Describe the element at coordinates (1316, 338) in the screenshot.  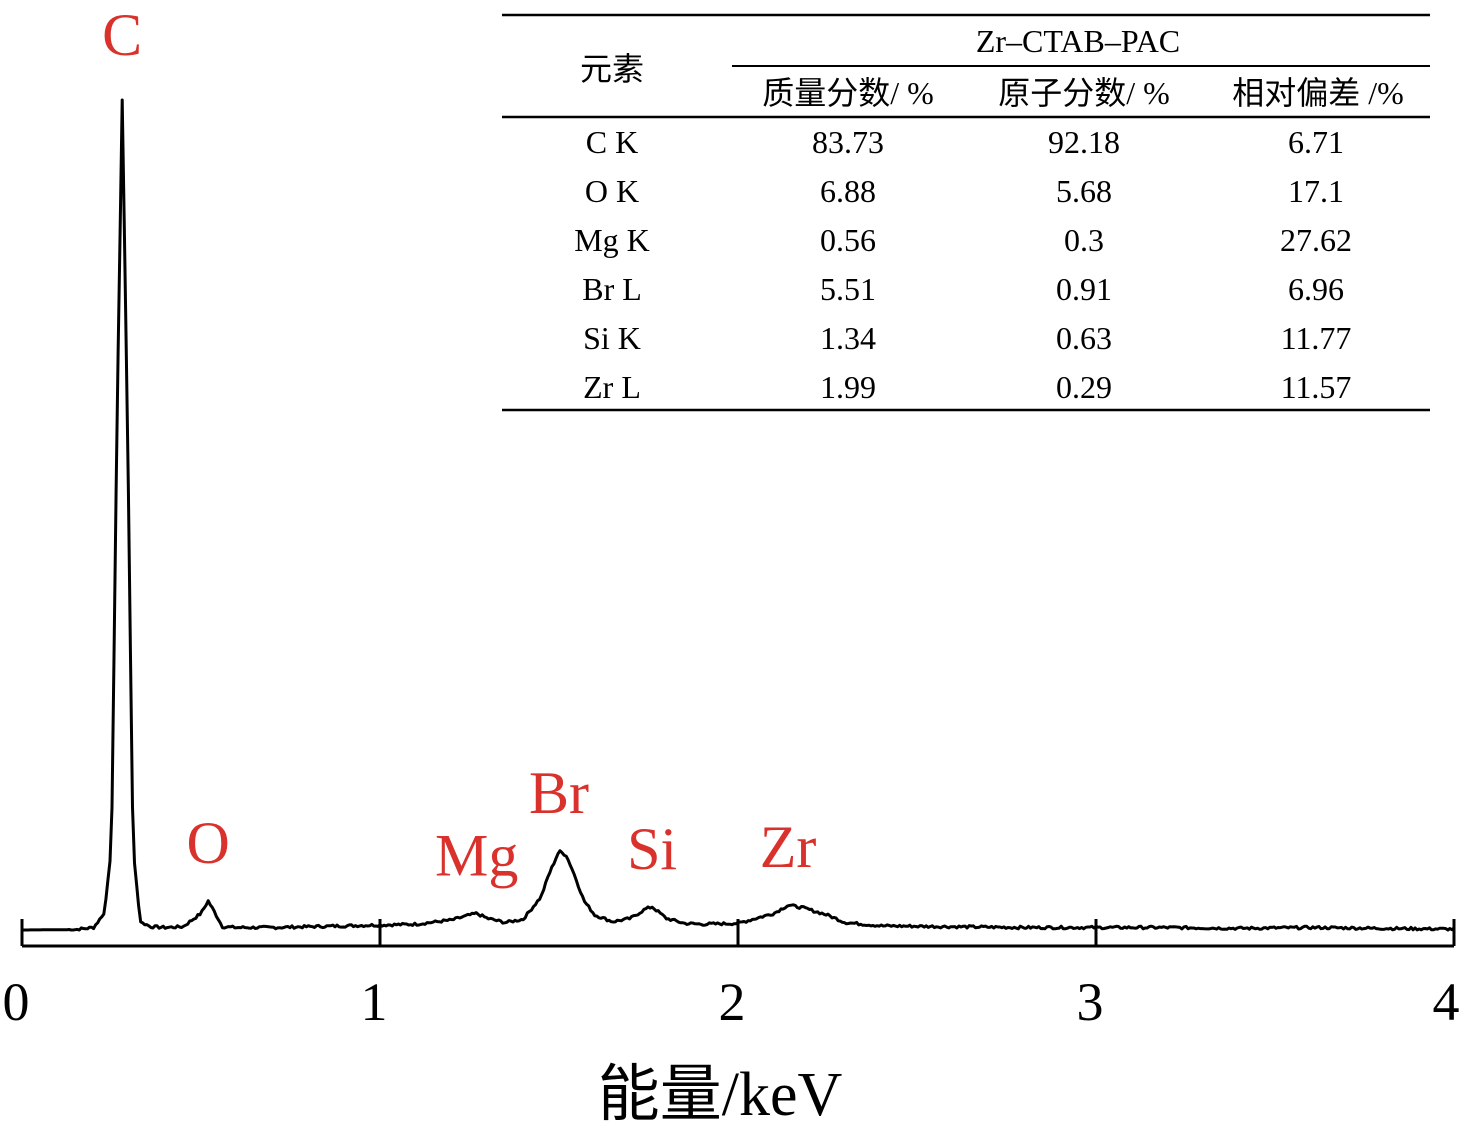
I see `table-cell-value: 11.77` at that location.